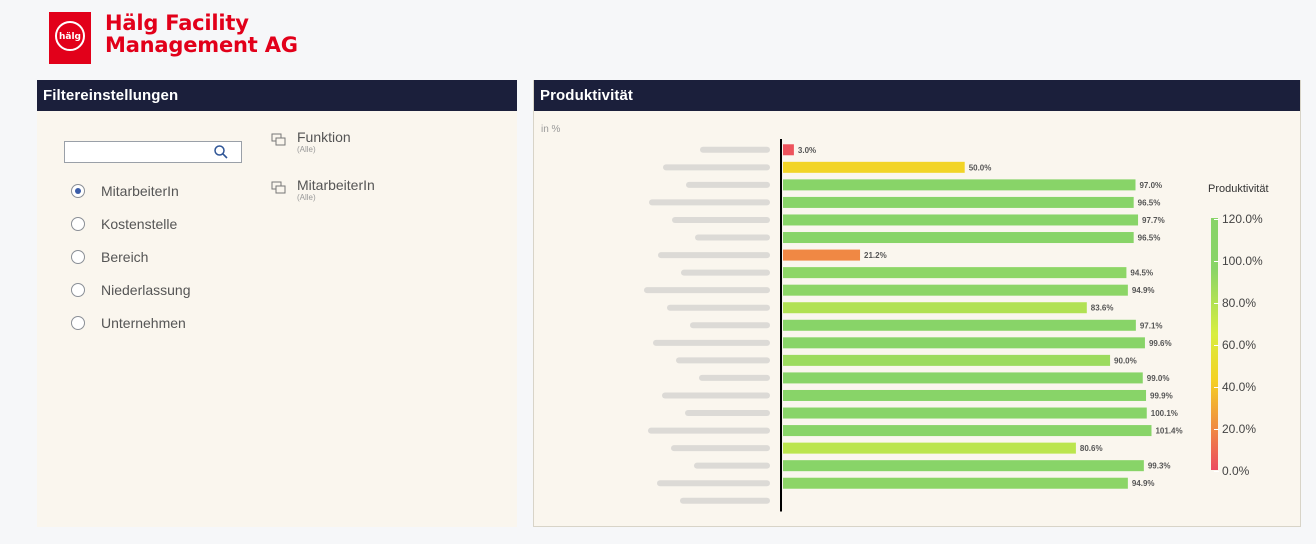  Describe the element at coordinates (1159, 466) in the screenshot. I see `bar-data-label: 99.3%` at that location.